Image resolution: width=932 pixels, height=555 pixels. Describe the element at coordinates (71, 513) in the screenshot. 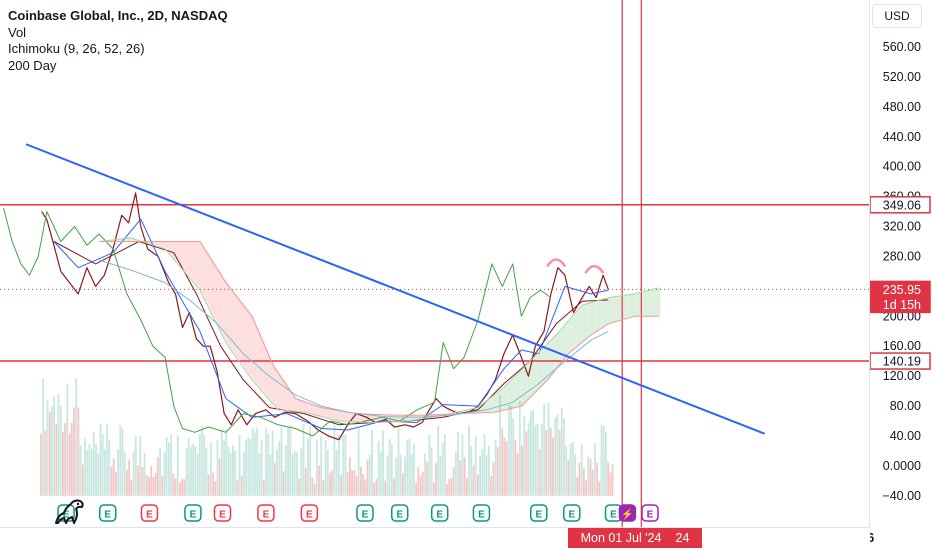

I see `tradingview-logo-icon` at that location.